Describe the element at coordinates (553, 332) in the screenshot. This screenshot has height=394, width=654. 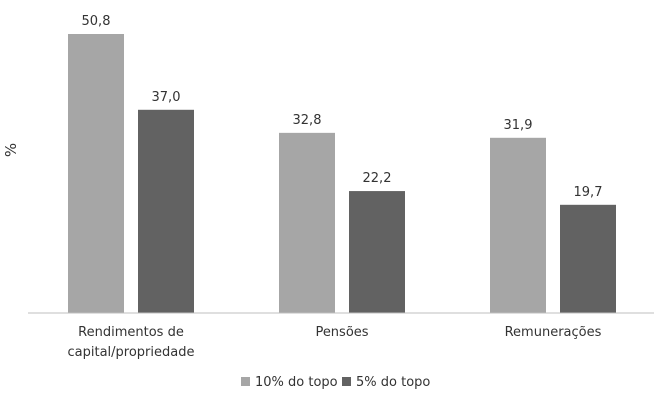
I see `x-tick-label-2: Remunerações` at that location.